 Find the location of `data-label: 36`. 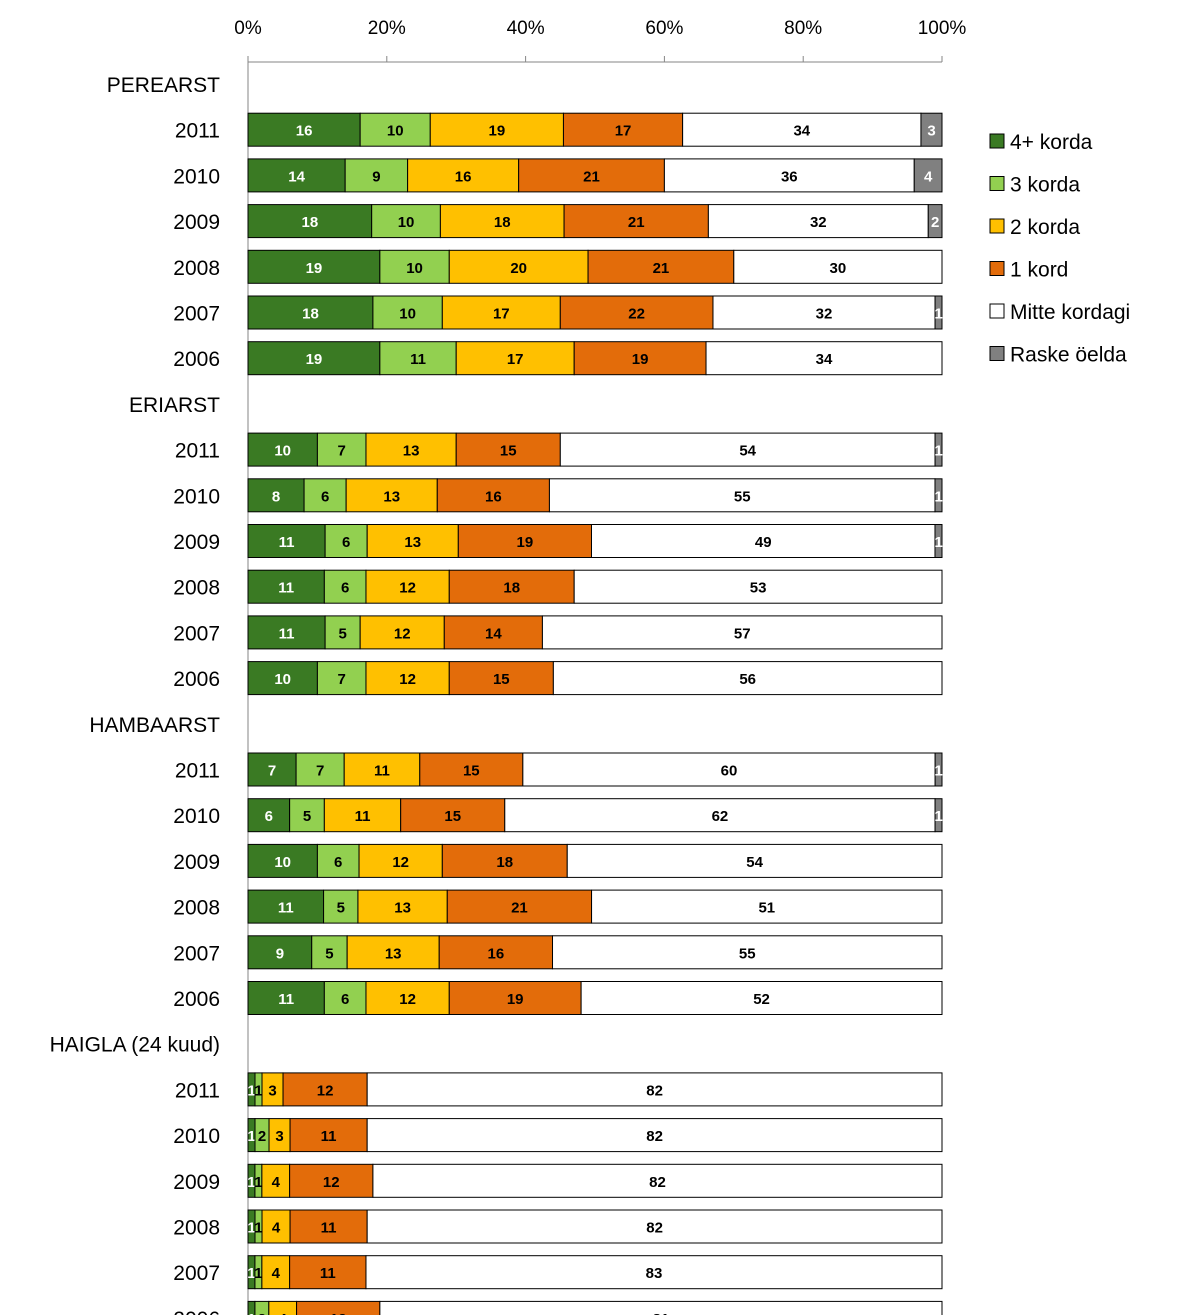

data-label: 36 is located at coordinates (789, 176).